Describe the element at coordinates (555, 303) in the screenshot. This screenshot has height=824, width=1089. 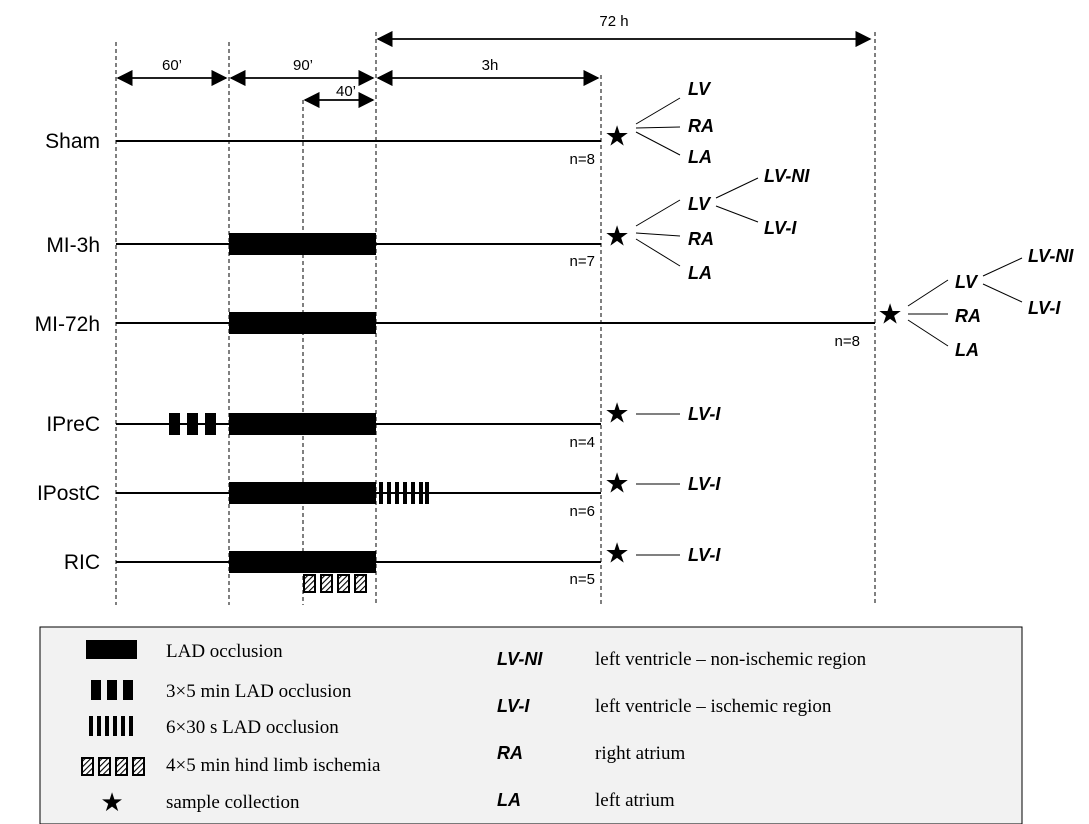
I see `group-mi-72h: MI-72h n=8 ★ LV LV-NI LV-I RA LA` at that location.